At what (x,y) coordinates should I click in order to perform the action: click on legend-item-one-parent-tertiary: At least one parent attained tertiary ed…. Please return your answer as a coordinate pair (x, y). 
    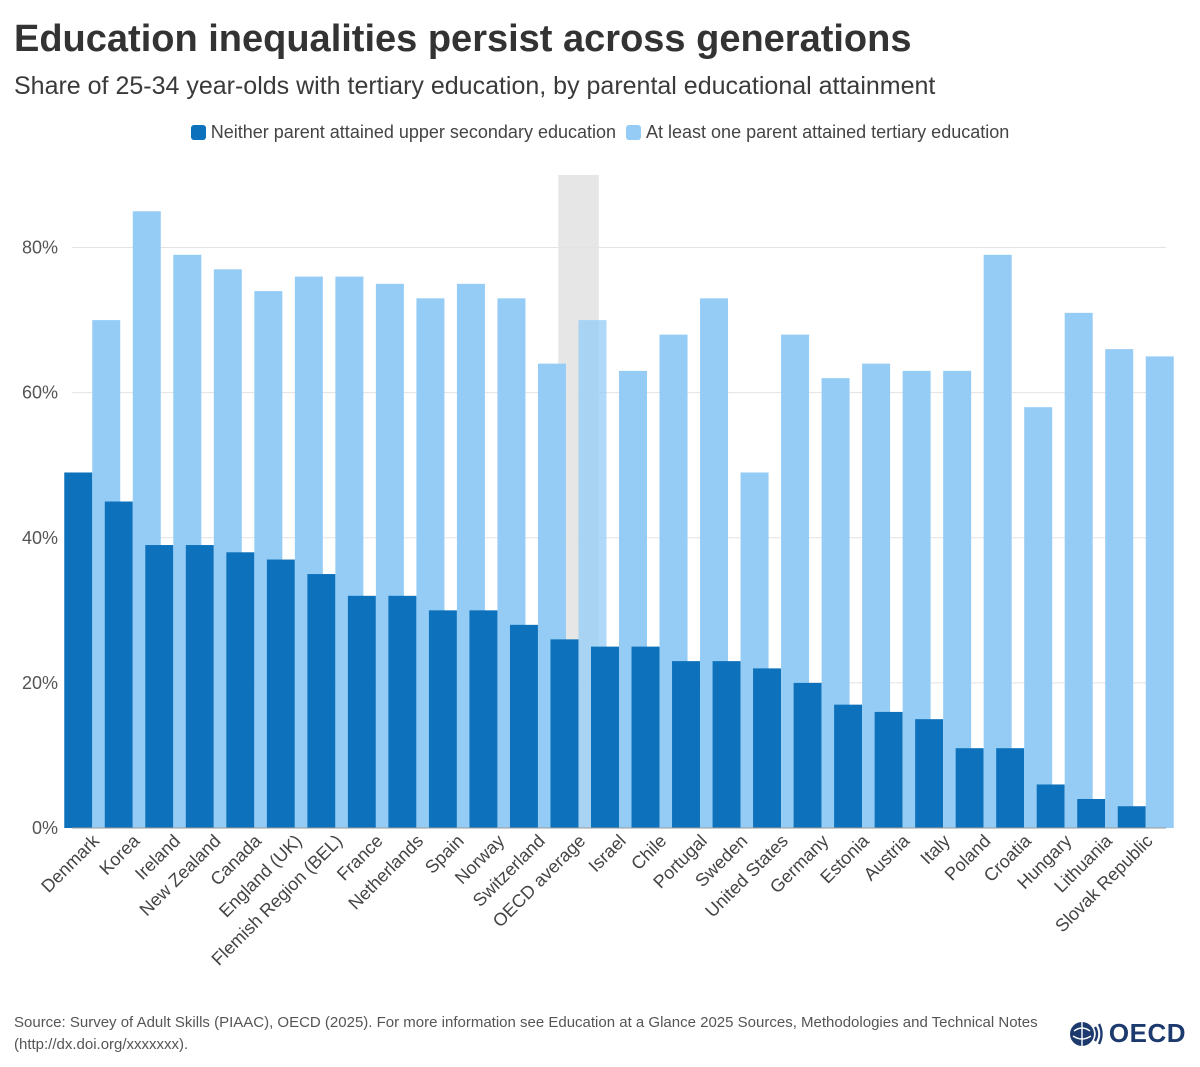
    Looking at the image, I should click on (817, 132).